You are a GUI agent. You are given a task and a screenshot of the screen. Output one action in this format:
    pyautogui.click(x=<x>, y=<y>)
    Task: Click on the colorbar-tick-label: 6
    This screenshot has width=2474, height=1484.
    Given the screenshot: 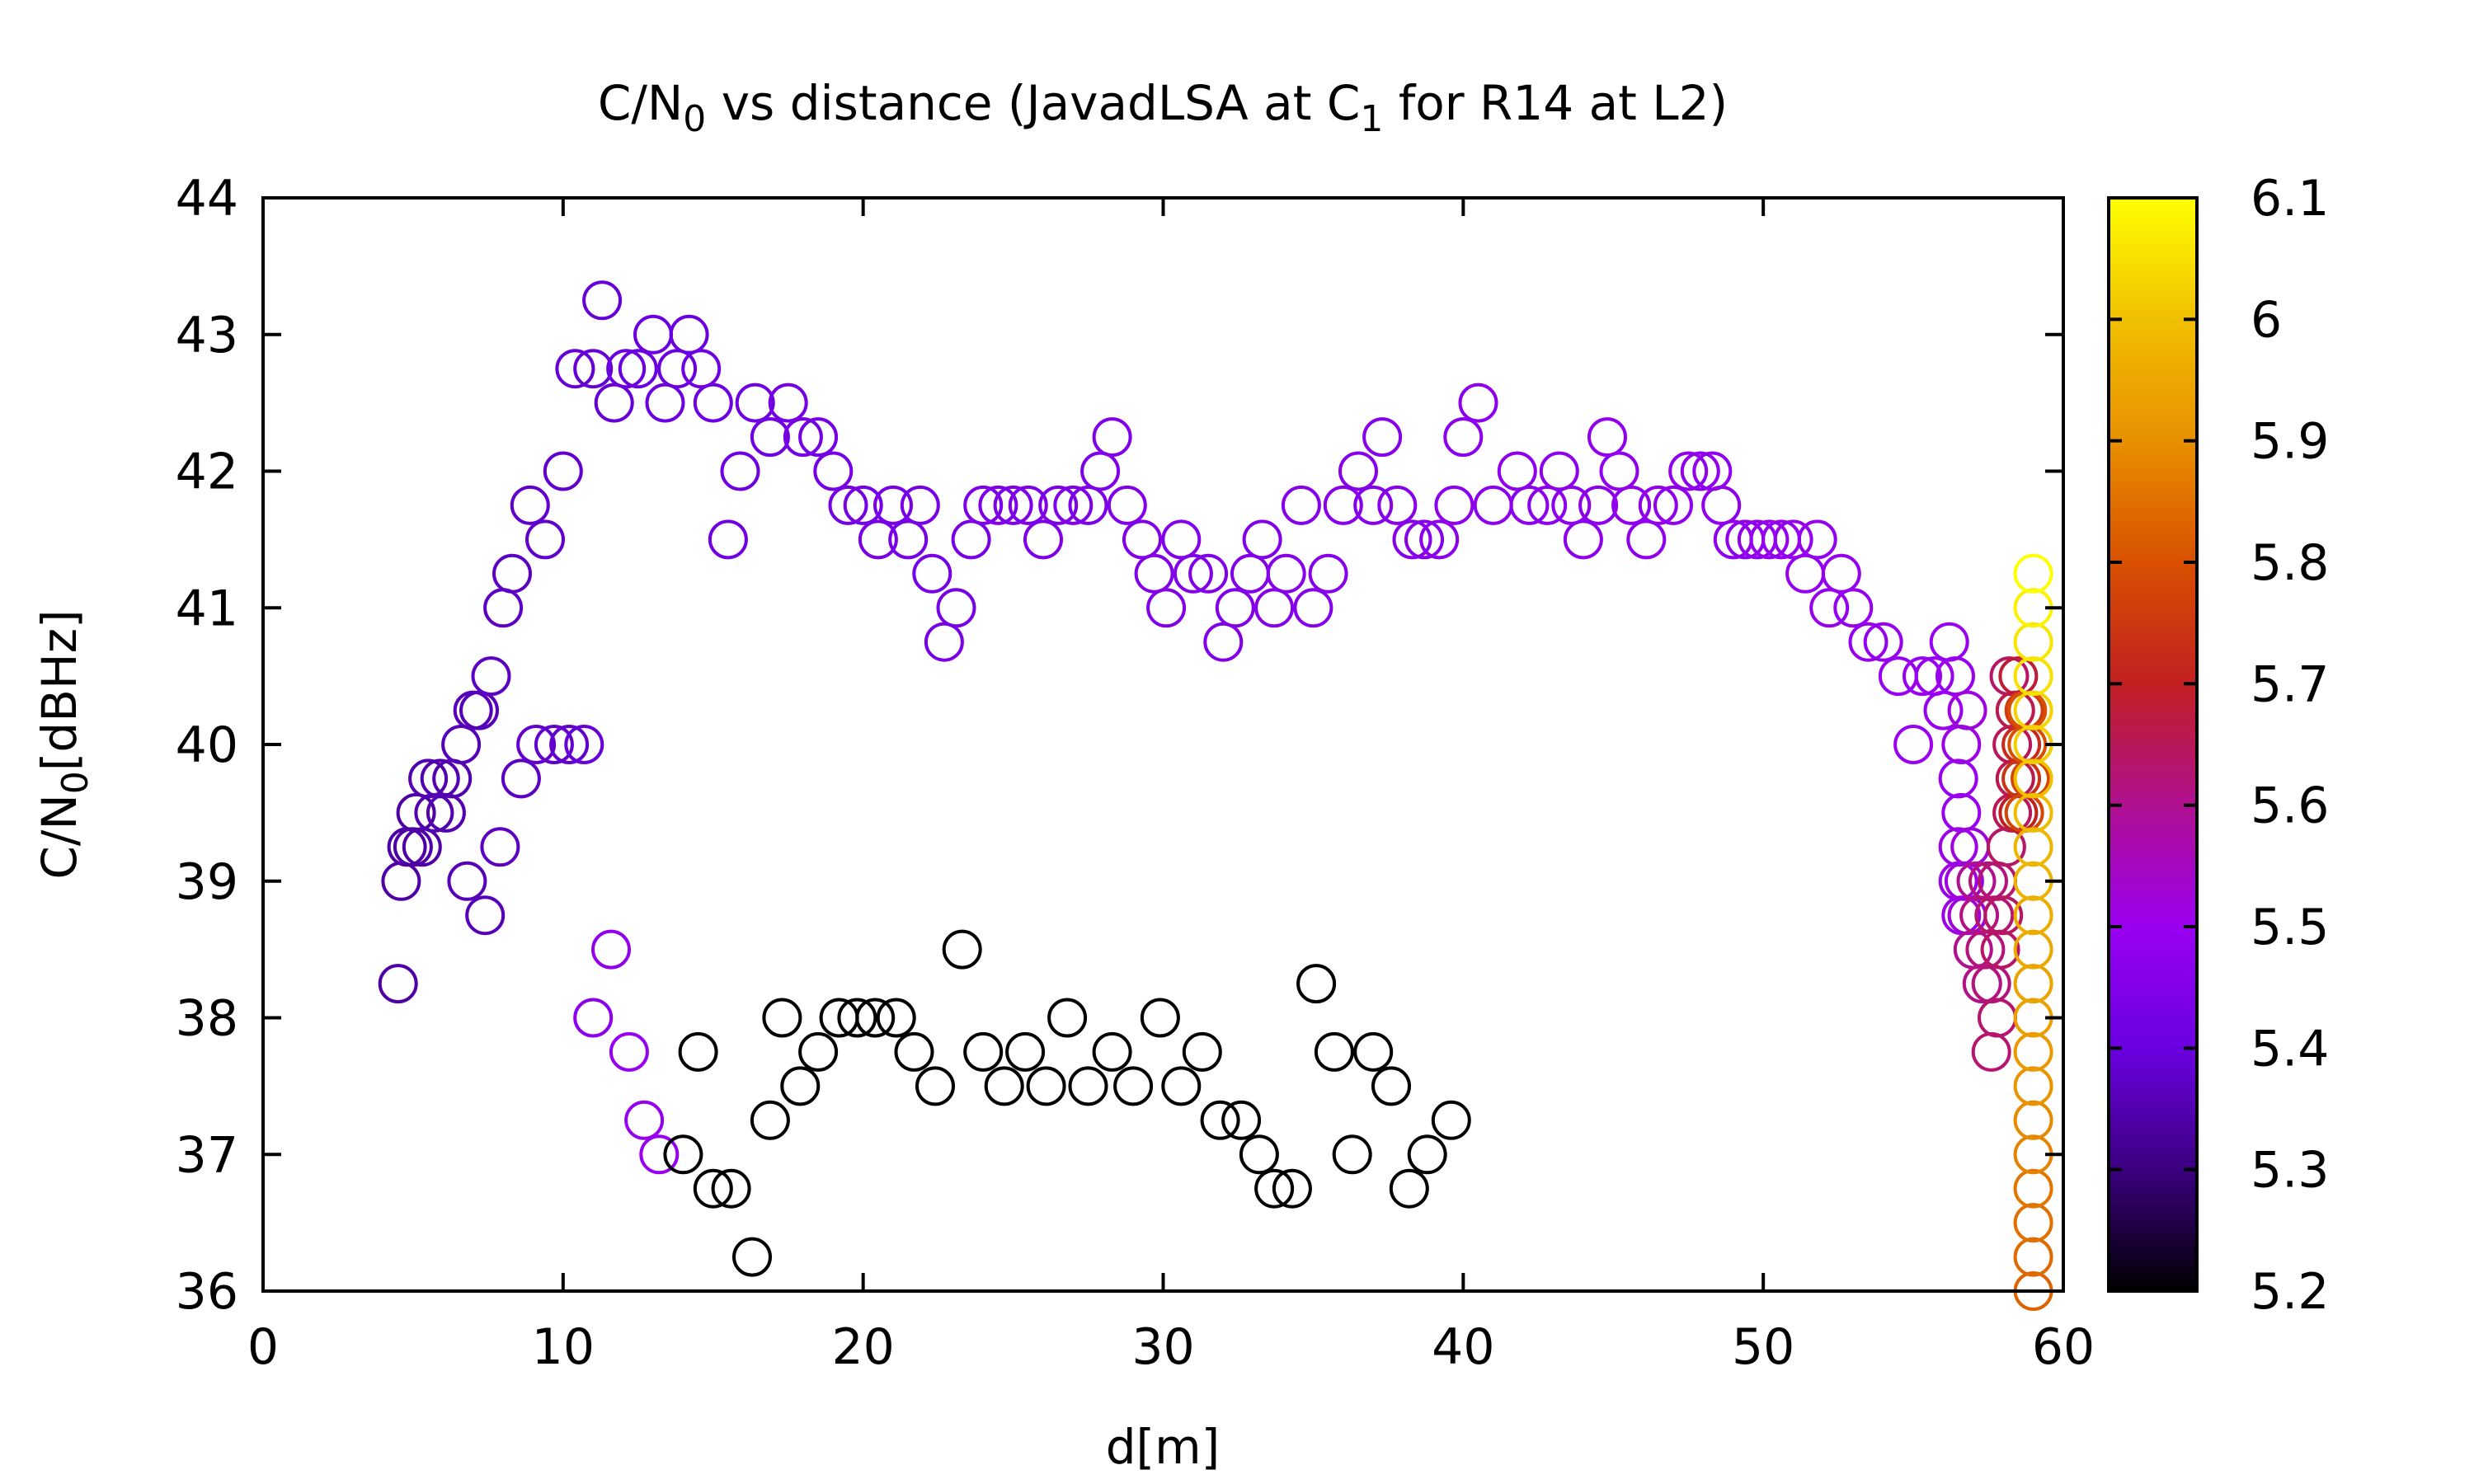 What is the action you would take?
    pyautogui.click(x=2266, y=320)
    